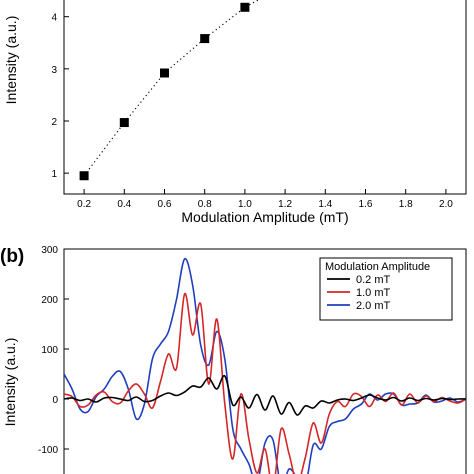  I want to click on legend-entries: 0.2 mT1.0 mT2.0 mT, so click(359, 293).